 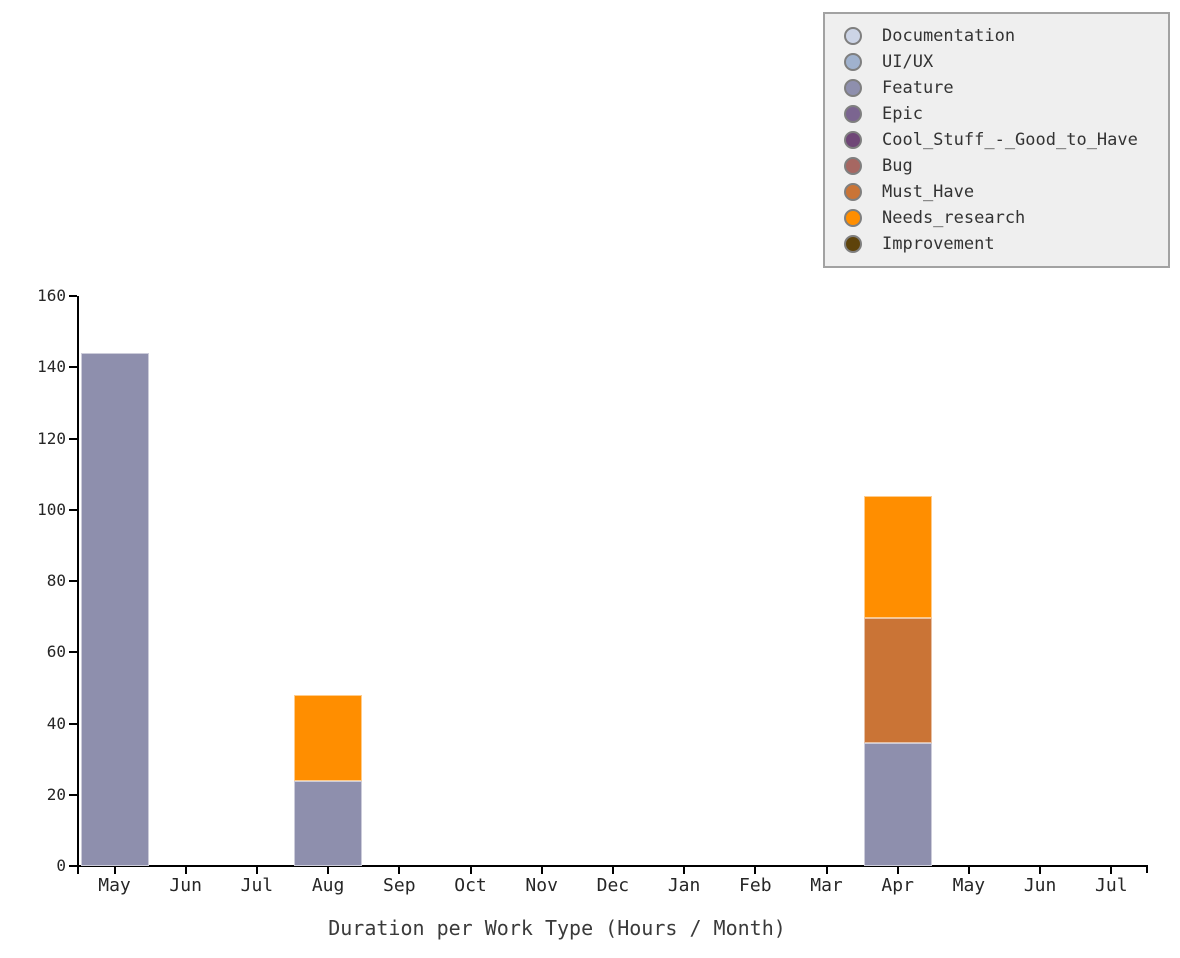 What do you see at coordinates (51, 509) in the screenshot?
I see `y-tick-label: 100` at bounding box center [51, 509].